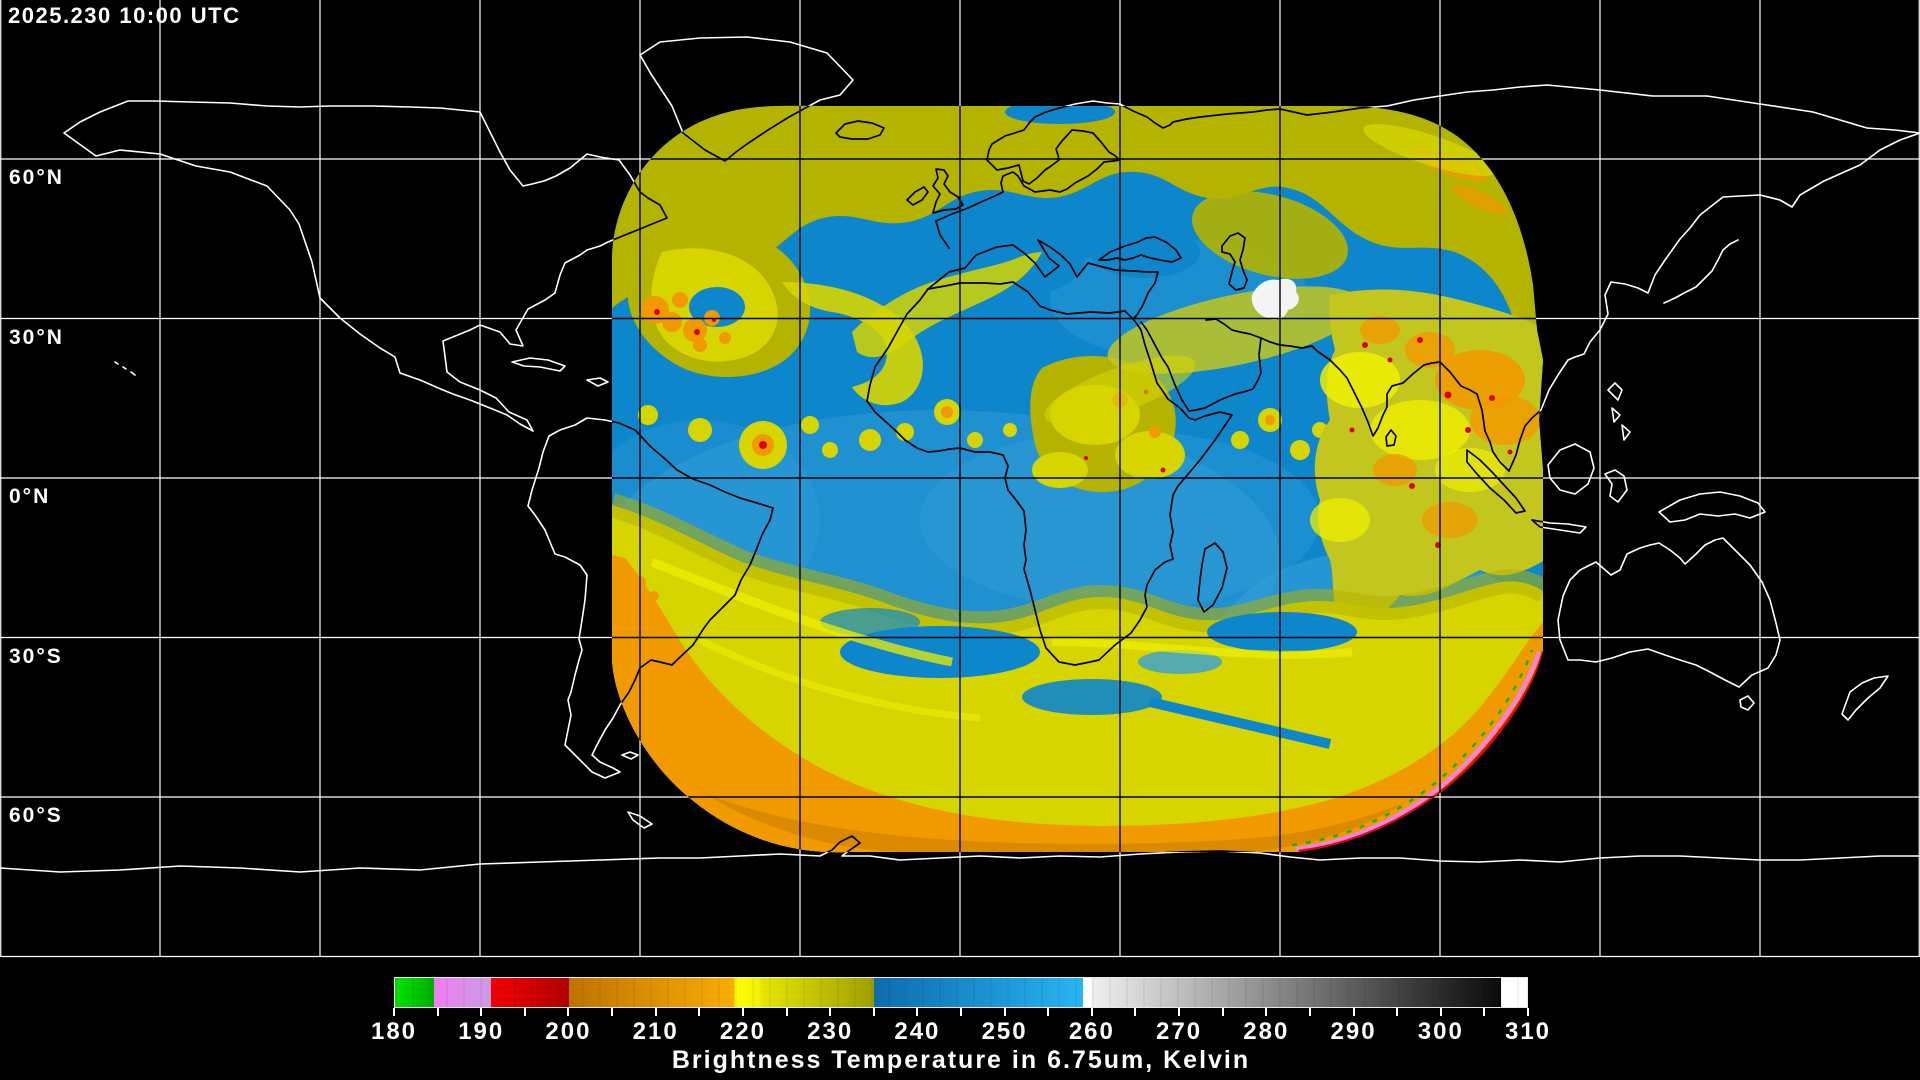 The image size is (1920, 1080). What do you see at coordinates (917, 1031) in the screenshot?
I see `colorbar-tick-label: 240` at bounding box center [917, 1031].